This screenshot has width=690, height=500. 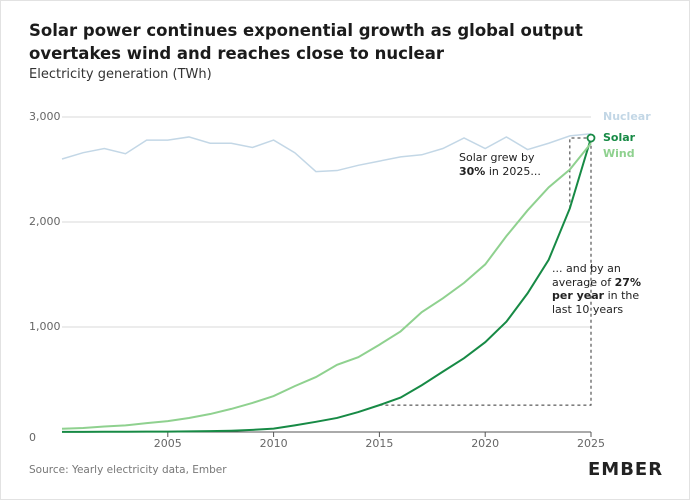 I want to click on annotation-line: ... and by an, so click(x=596, y=269).